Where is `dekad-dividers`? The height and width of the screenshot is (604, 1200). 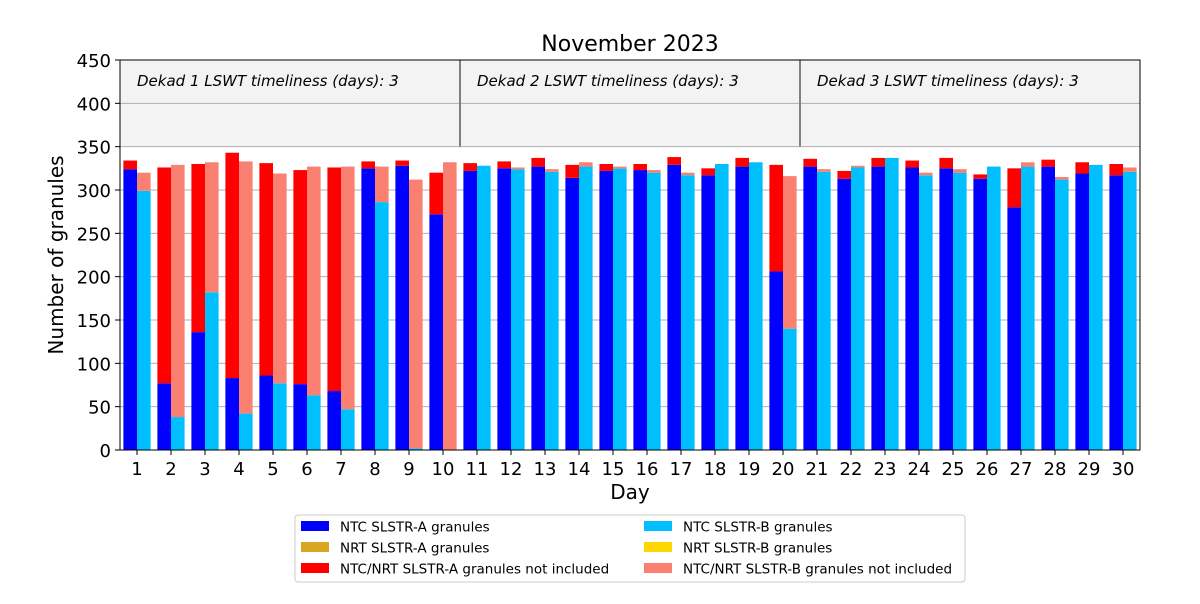
dekad-dividers is located at coordinates (630, 103).